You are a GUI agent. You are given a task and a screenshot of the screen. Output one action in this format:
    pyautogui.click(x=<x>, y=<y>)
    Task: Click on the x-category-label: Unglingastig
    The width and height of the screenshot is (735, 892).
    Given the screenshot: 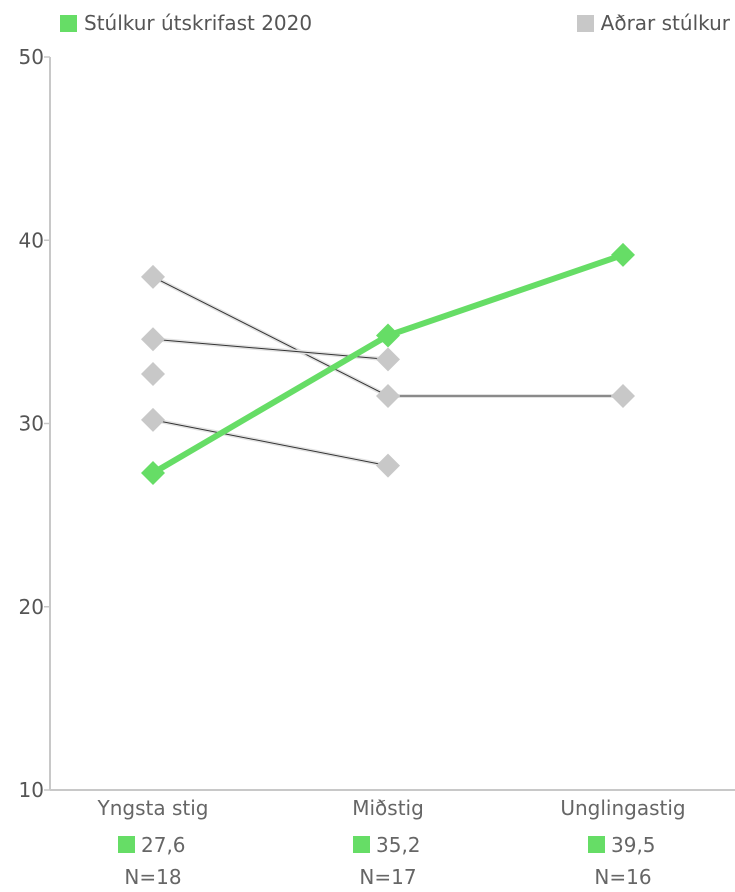 What is the action you would take?
    pyautogui.click(x=622, y=808)
    